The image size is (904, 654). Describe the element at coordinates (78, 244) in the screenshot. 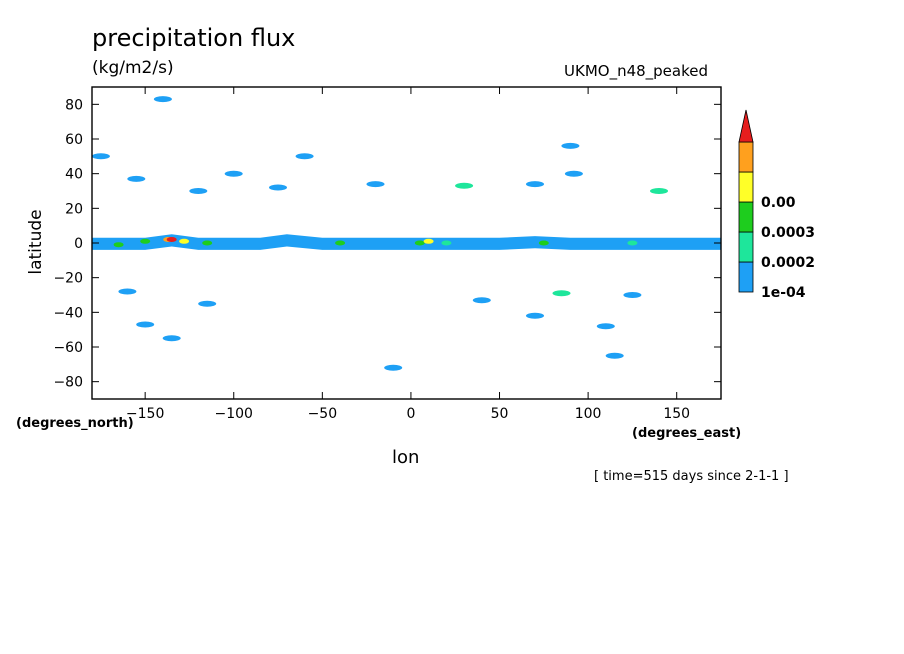

I see `y-tick-label: 0` at that location.